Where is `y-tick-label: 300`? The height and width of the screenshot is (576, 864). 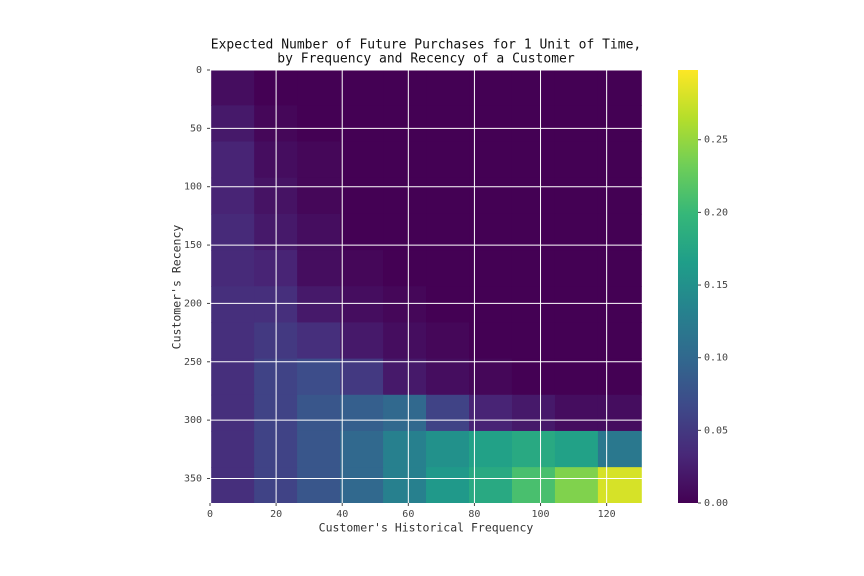
y-tick-label: 300 is located at coordinates (193, 420).